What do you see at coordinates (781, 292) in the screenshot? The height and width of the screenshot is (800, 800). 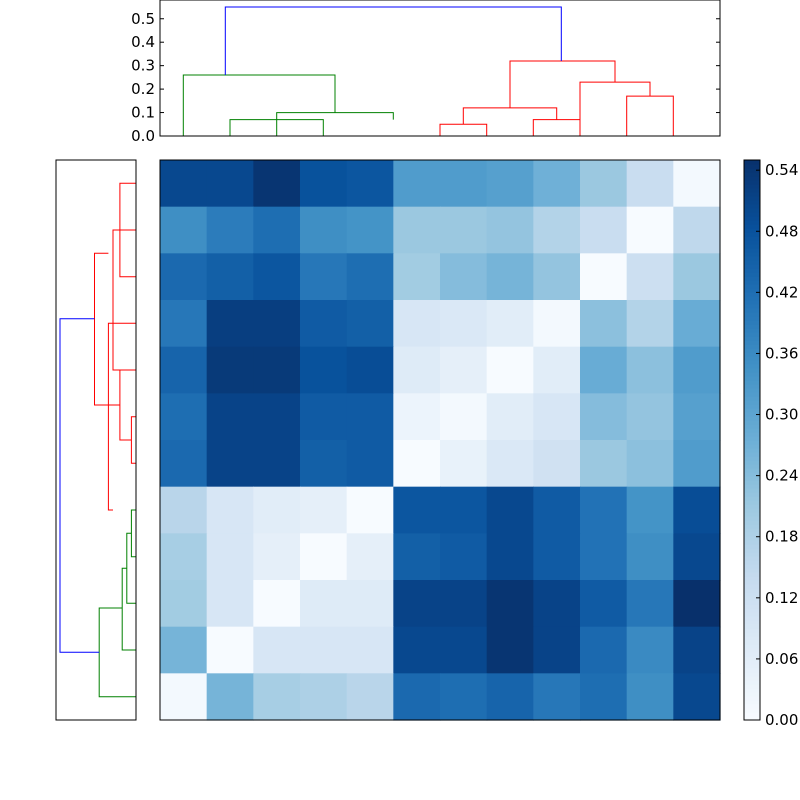 I see `colorbar-tick-label: 0.42` at bounding box center [781, 292].